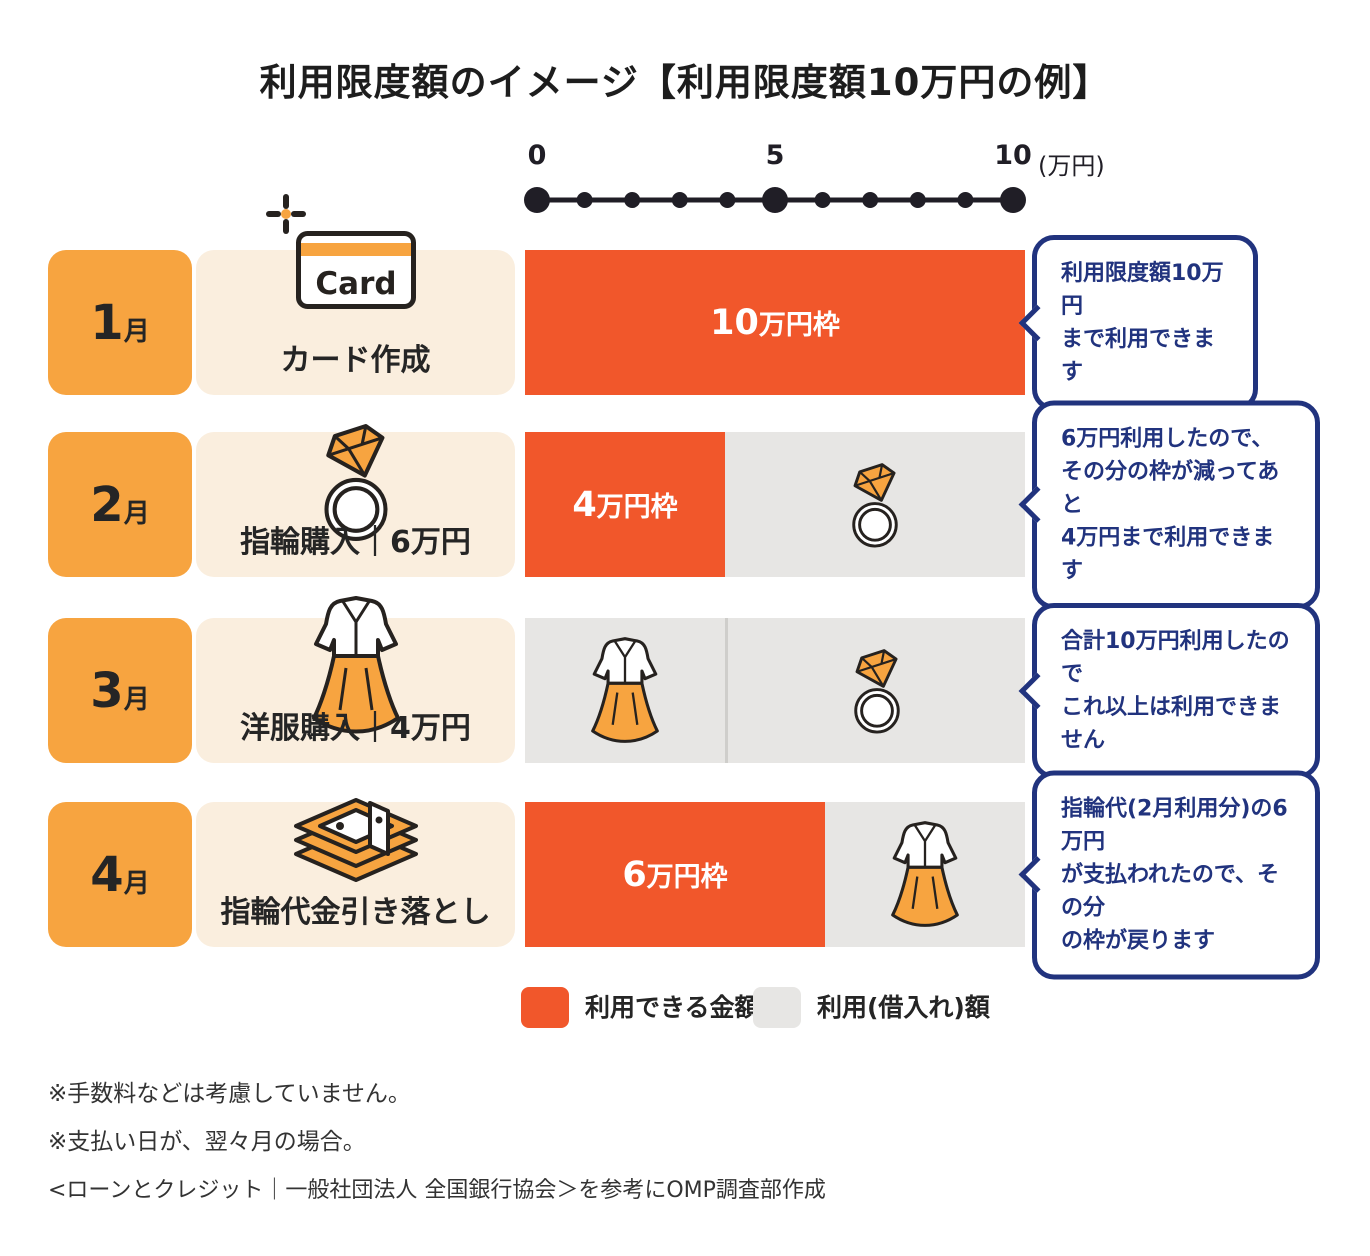  I want to click on scale-tick-10: 10, so click(1013, 155).